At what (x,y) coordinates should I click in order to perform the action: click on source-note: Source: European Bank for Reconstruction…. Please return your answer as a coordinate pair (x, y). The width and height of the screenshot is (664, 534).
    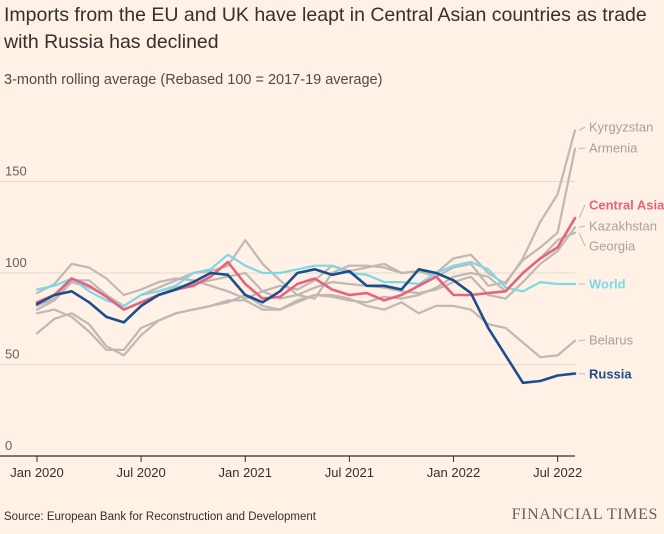
    Looking at the image, I should click on (160, 517).